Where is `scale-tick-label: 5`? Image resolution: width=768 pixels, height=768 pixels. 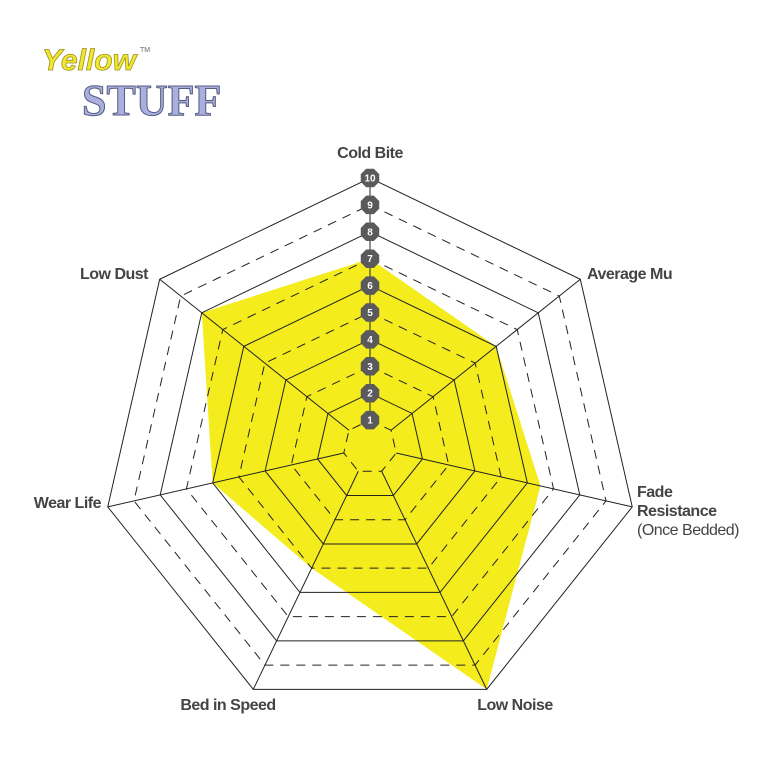
scale-tick-label: 5 is located at coordinates (370, 313).